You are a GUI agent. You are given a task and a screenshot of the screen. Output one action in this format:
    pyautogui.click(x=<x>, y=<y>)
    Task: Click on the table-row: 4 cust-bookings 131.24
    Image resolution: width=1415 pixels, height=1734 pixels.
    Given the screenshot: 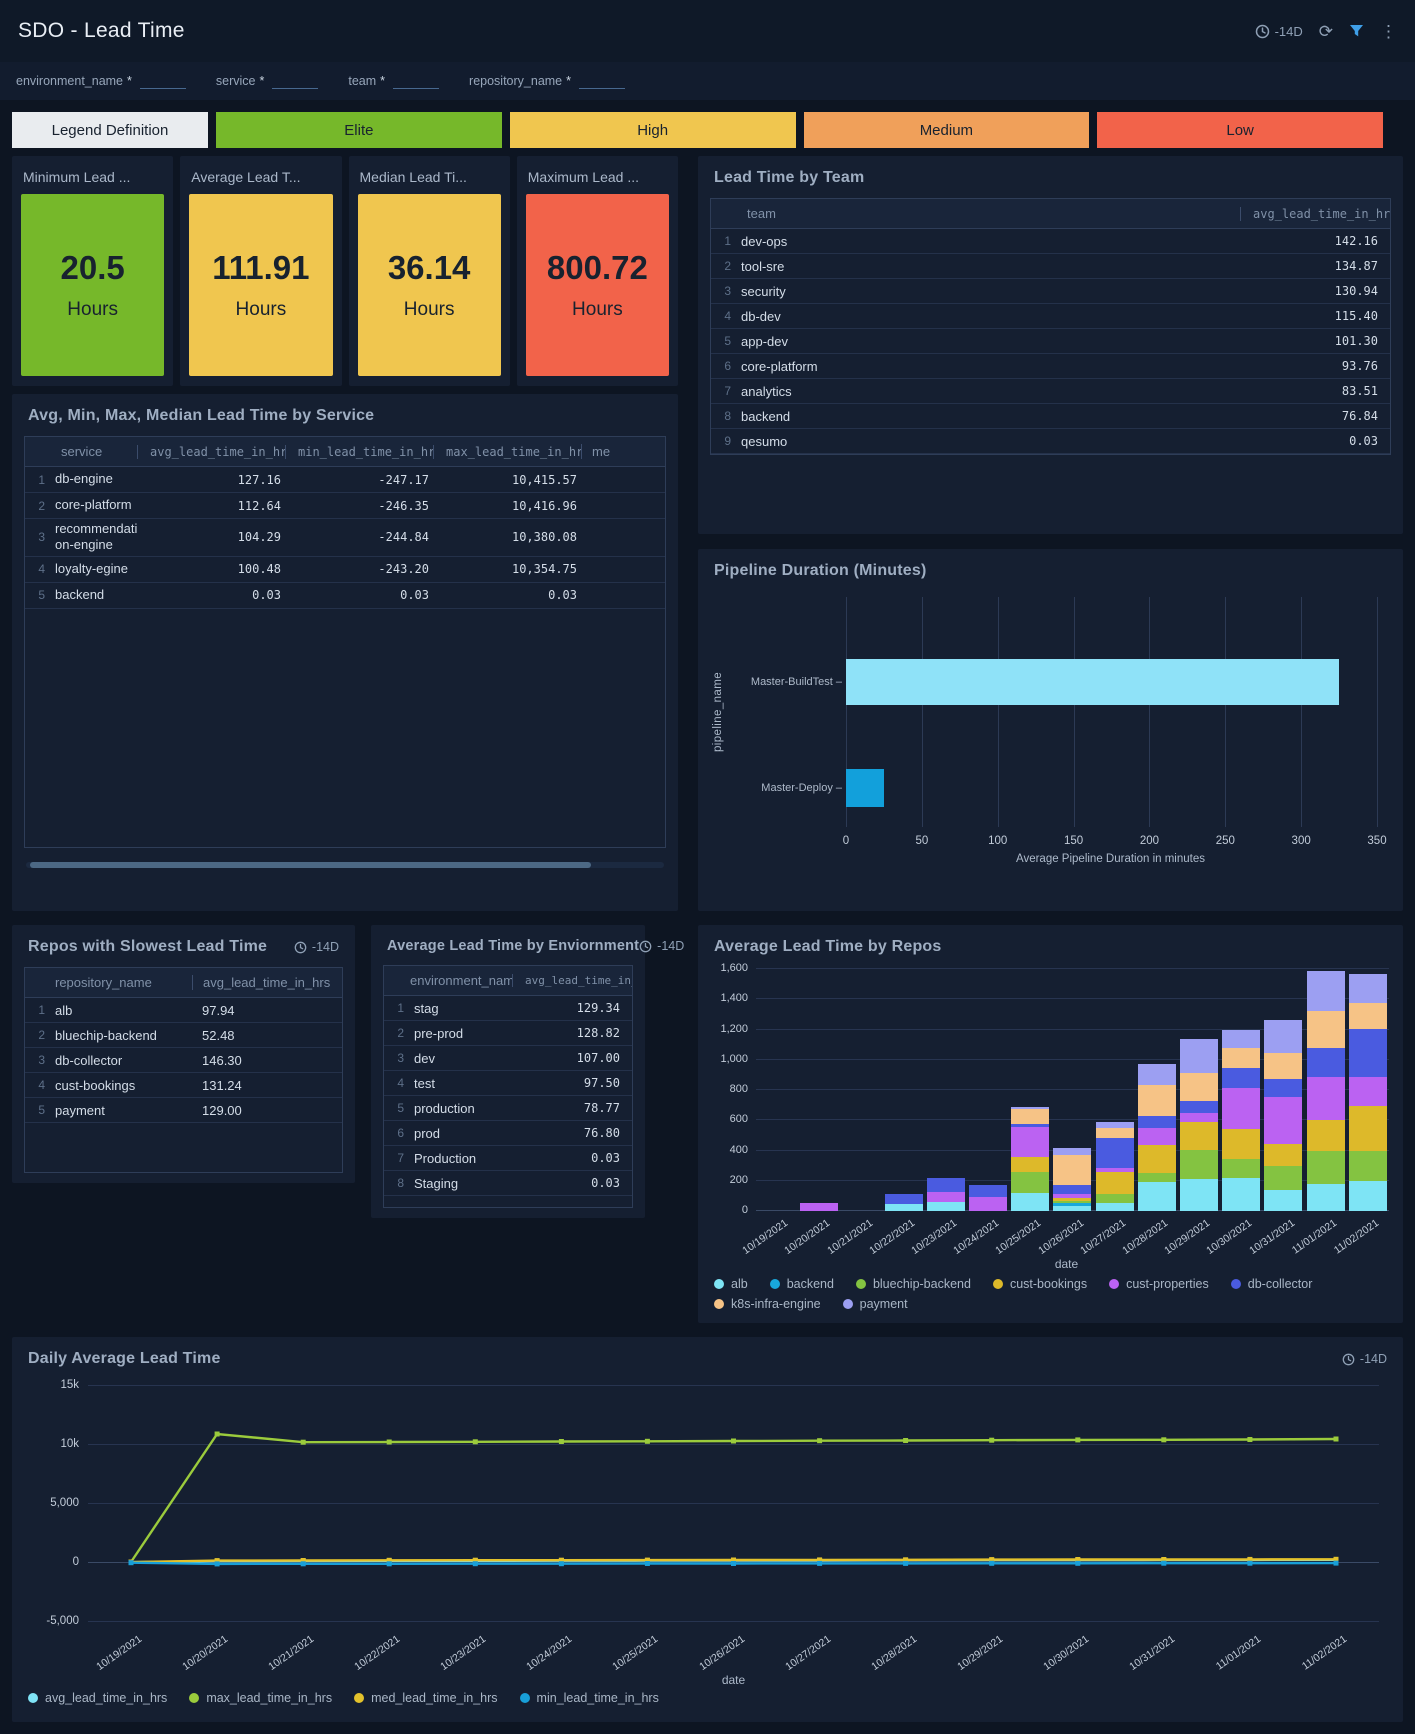 What is the action you would take?
    pyautogui.click(x=183, y=1085)
    